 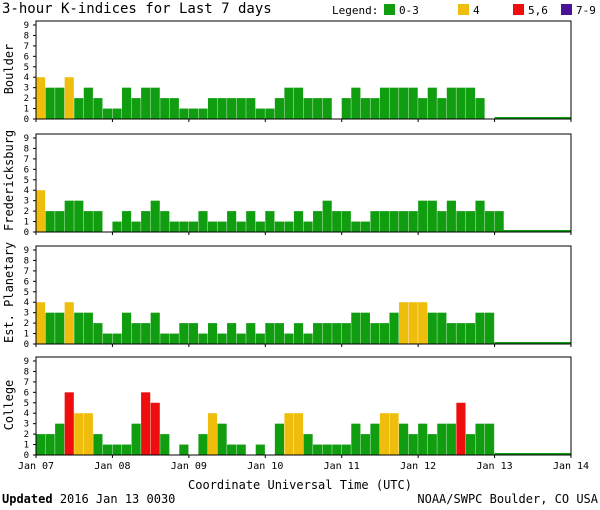 I want to click on y-tick-label-3-9: 9, so click(x=26, y=362).